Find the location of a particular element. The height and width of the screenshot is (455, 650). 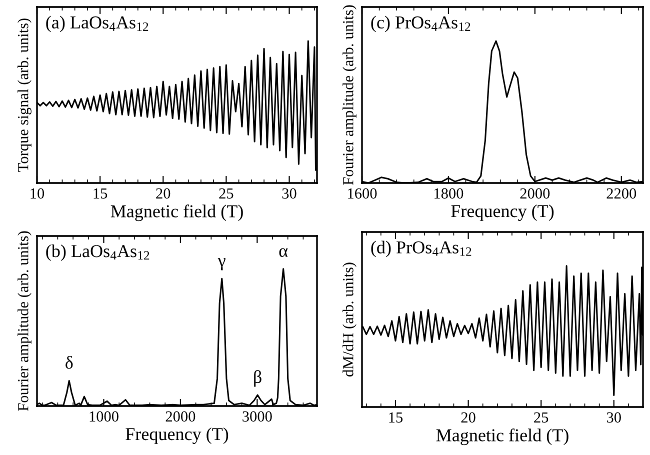

x-tick-label: 2200 is located at coordinates (621, 193).